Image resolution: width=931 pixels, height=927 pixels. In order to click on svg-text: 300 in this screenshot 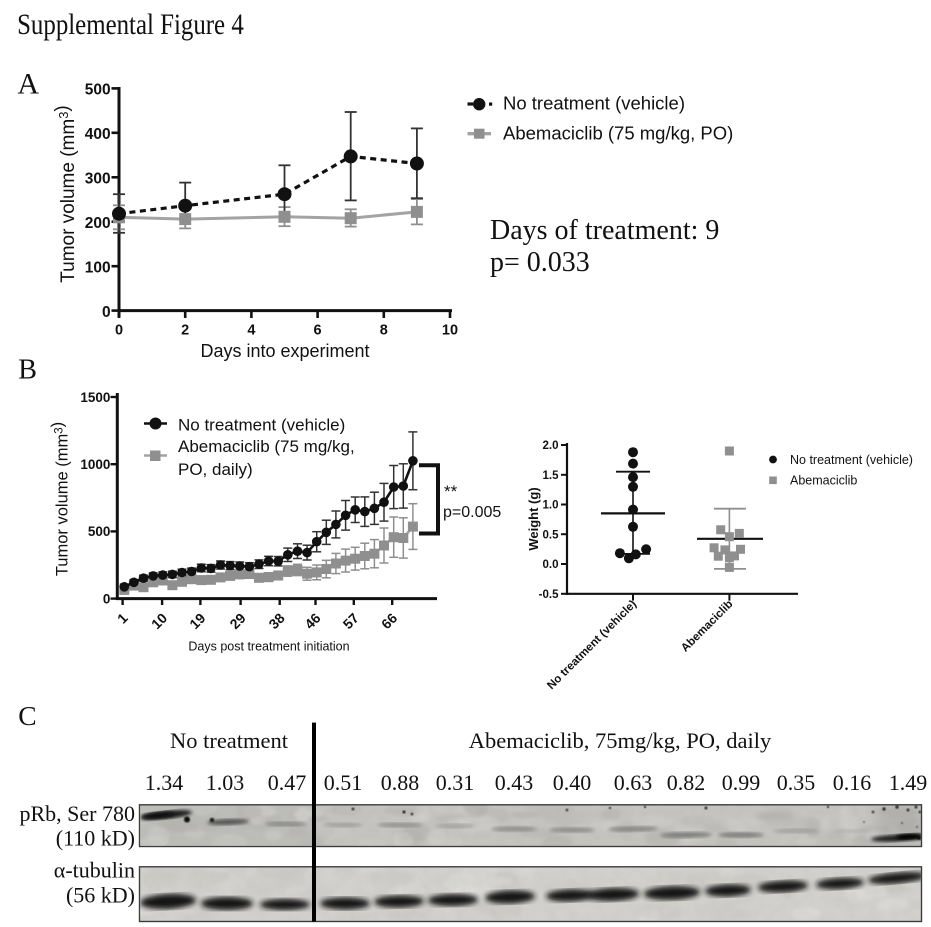, I will do `click(98, 178)`.